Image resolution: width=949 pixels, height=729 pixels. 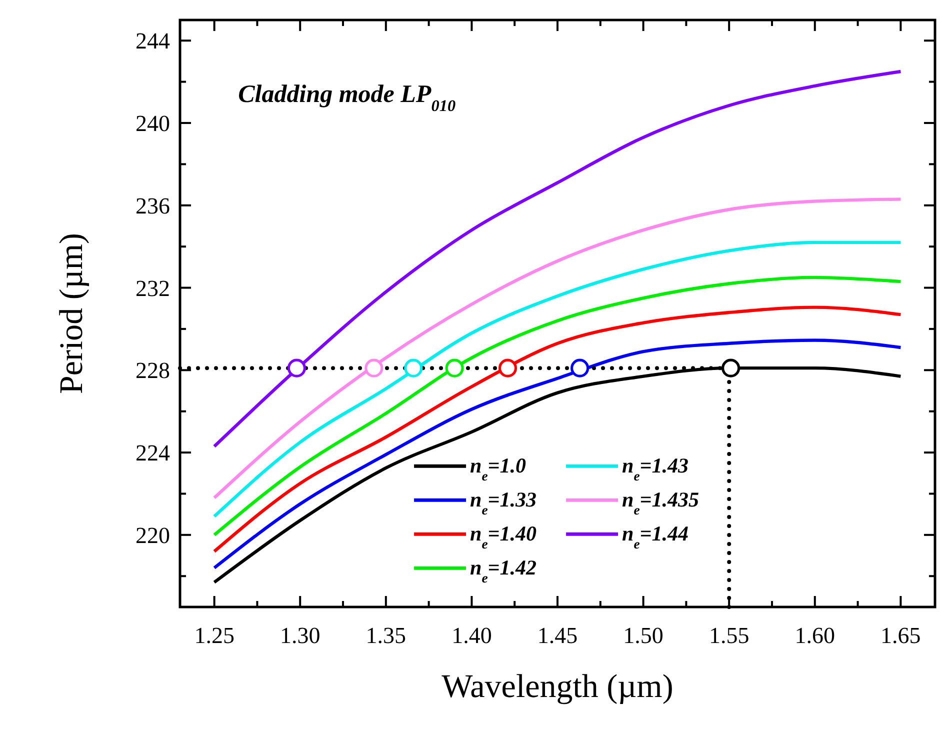 I want to click on legend-label: n$_{e}$=1.435, so click(x=661, y=502).